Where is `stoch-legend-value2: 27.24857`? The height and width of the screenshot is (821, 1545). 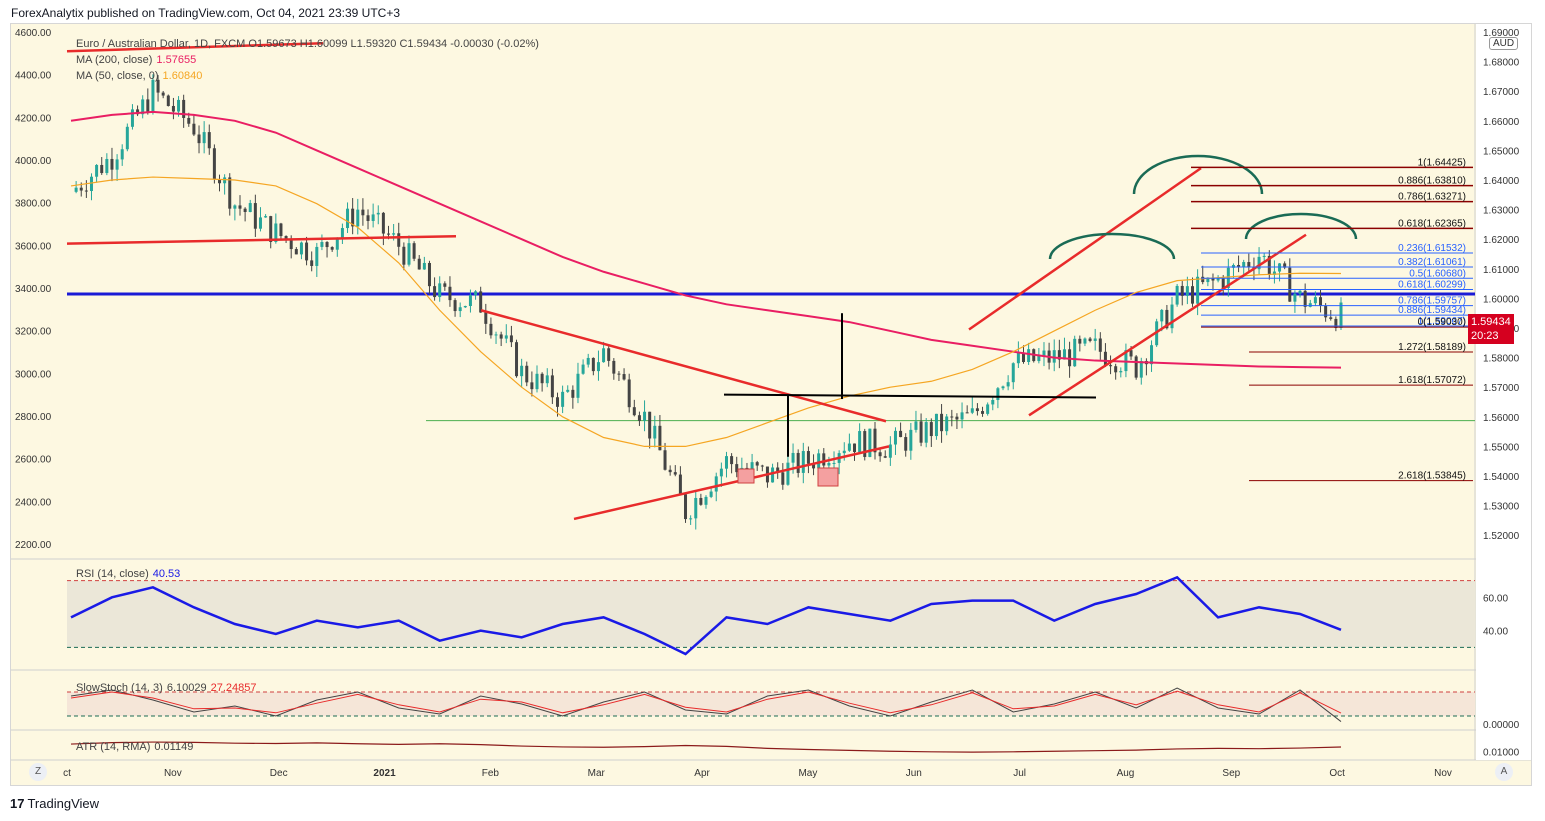
stoch-legend-value2: 27.24857 is located at coordinates (233, 688).